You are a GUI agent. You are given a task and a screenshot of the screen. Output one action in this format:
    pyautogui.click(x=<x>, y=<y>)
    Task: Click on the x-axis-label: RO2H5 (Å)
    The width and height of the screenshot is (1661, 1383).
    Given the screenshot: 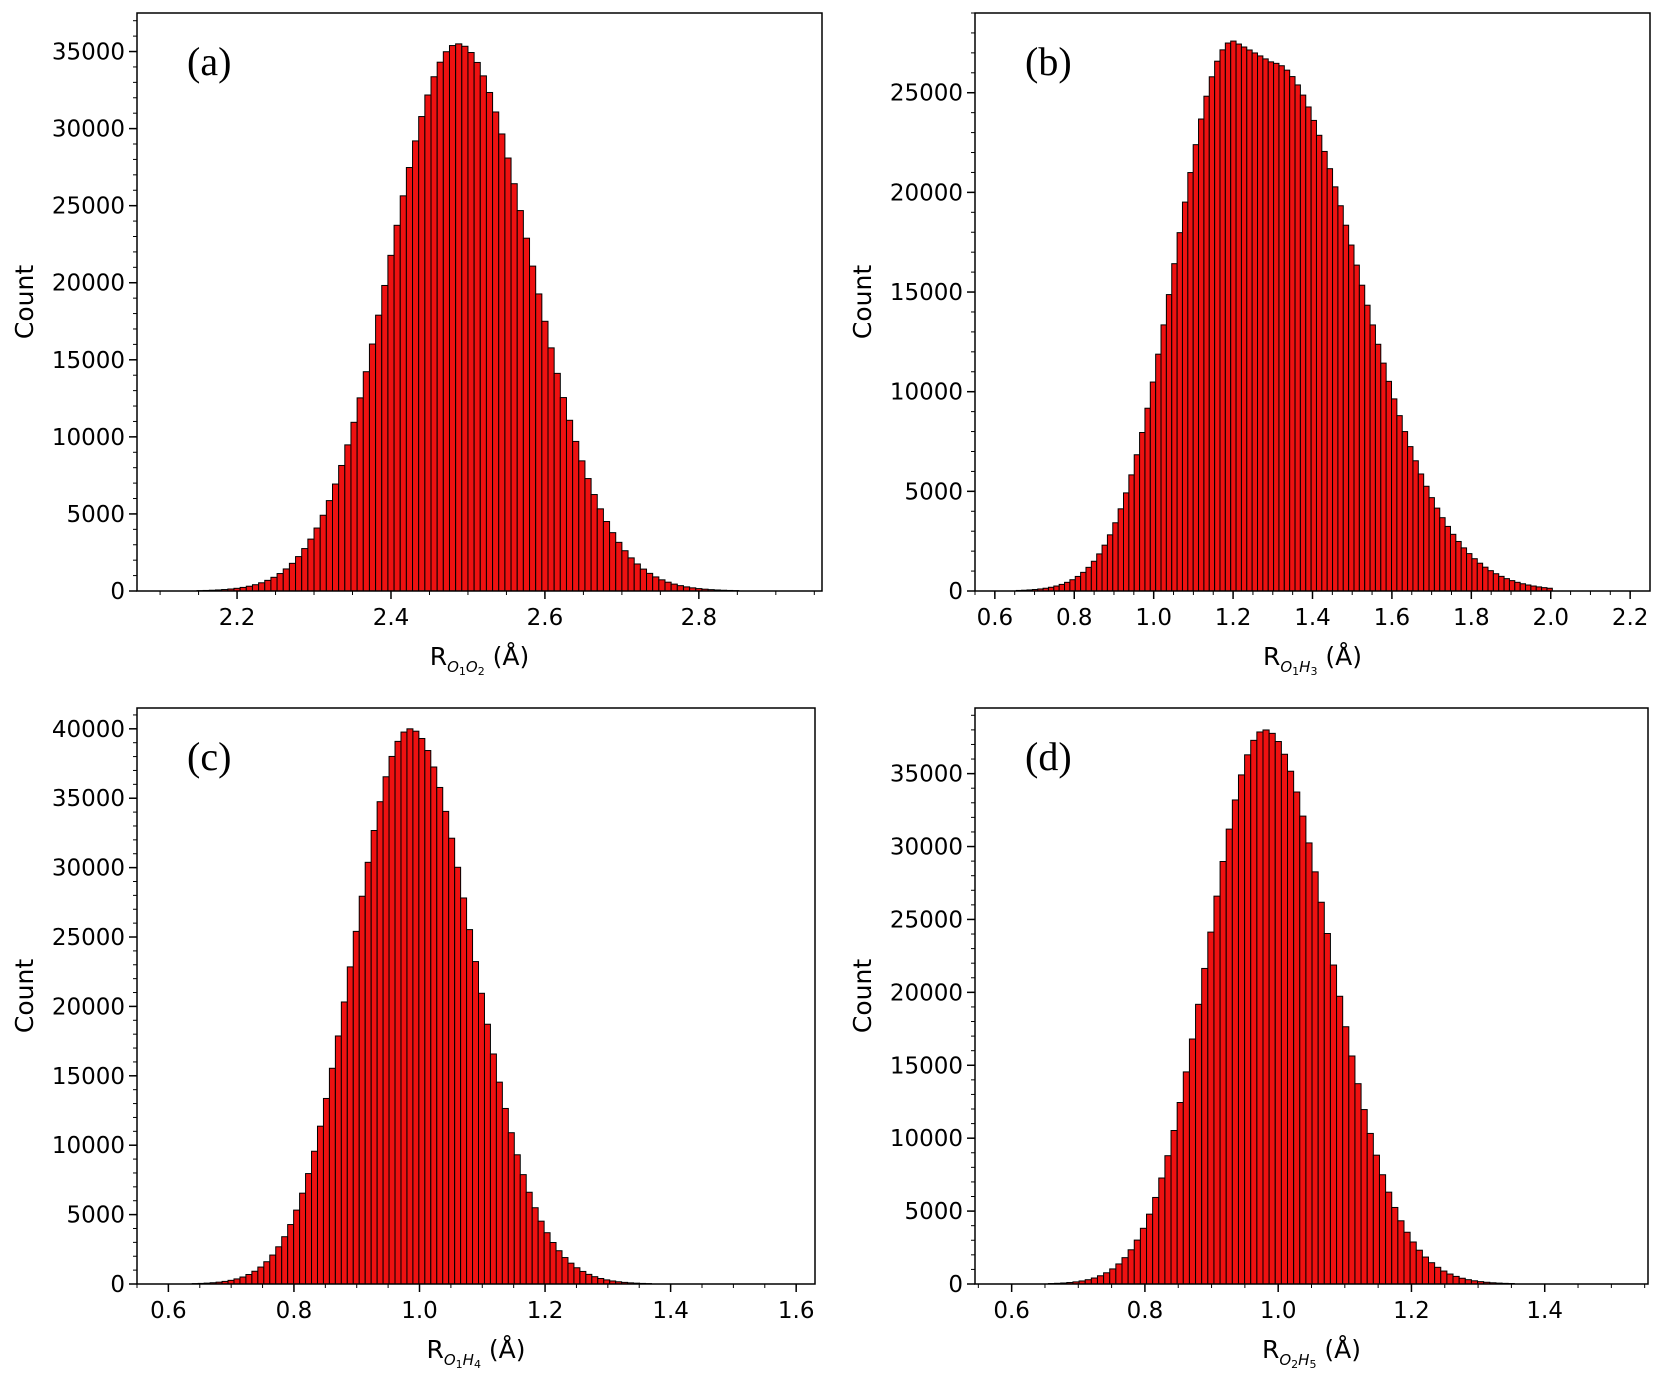 What is the action you would take?
    pyautogui.click(x=1311, y=1353)
    